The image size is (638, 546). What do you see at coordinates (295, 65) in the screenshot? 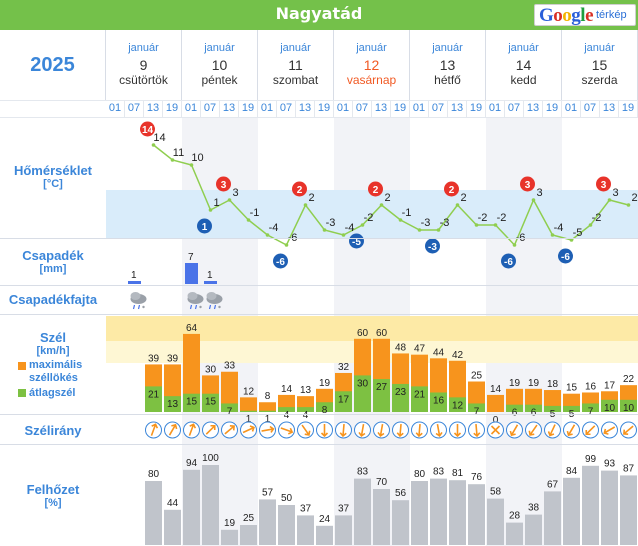
I see `day-number: 11` at bounding box center [295, 65].